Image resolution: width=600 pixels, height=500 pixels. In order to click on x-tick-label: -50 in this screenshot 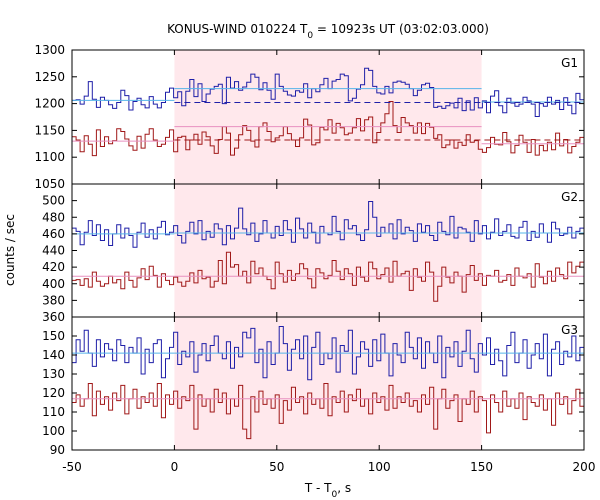, I will do `click(72, 467)`.